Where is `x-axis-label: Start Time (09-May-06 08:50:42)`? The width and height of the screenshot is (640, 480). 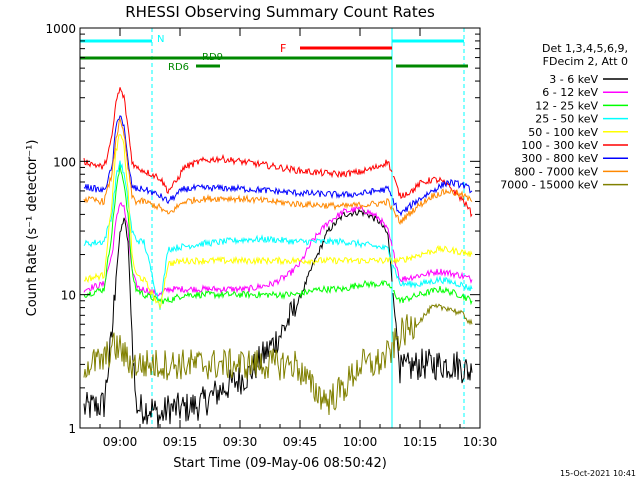 x-axis-label: Start Time (09-May-06 08:50:42) is located at coordinates (280, 463).